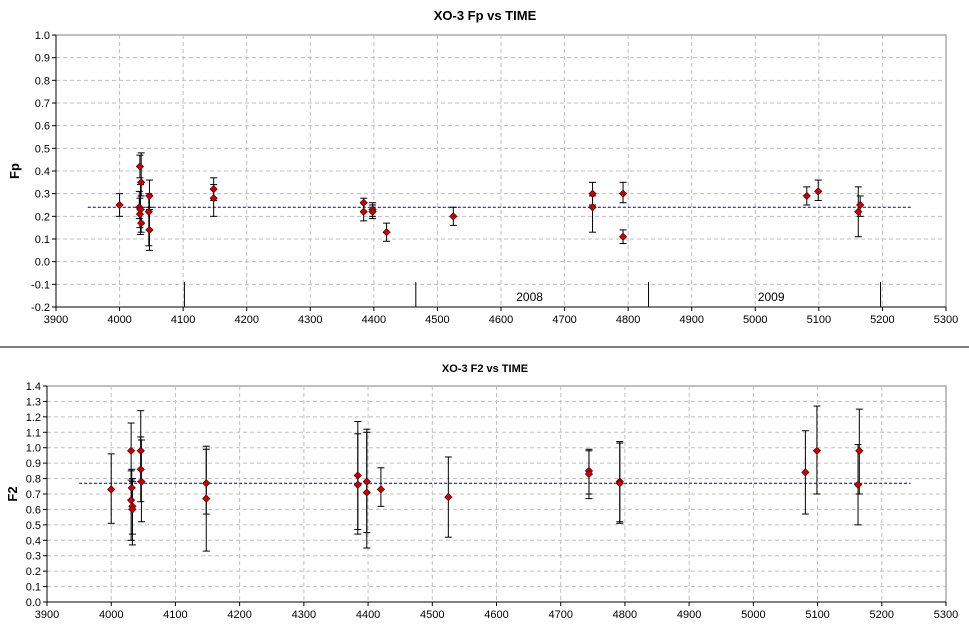  Describe the element at coordinates (33, 603) in the screenshot. I see `chart-2-y-tick-label: 0.0` at that location.